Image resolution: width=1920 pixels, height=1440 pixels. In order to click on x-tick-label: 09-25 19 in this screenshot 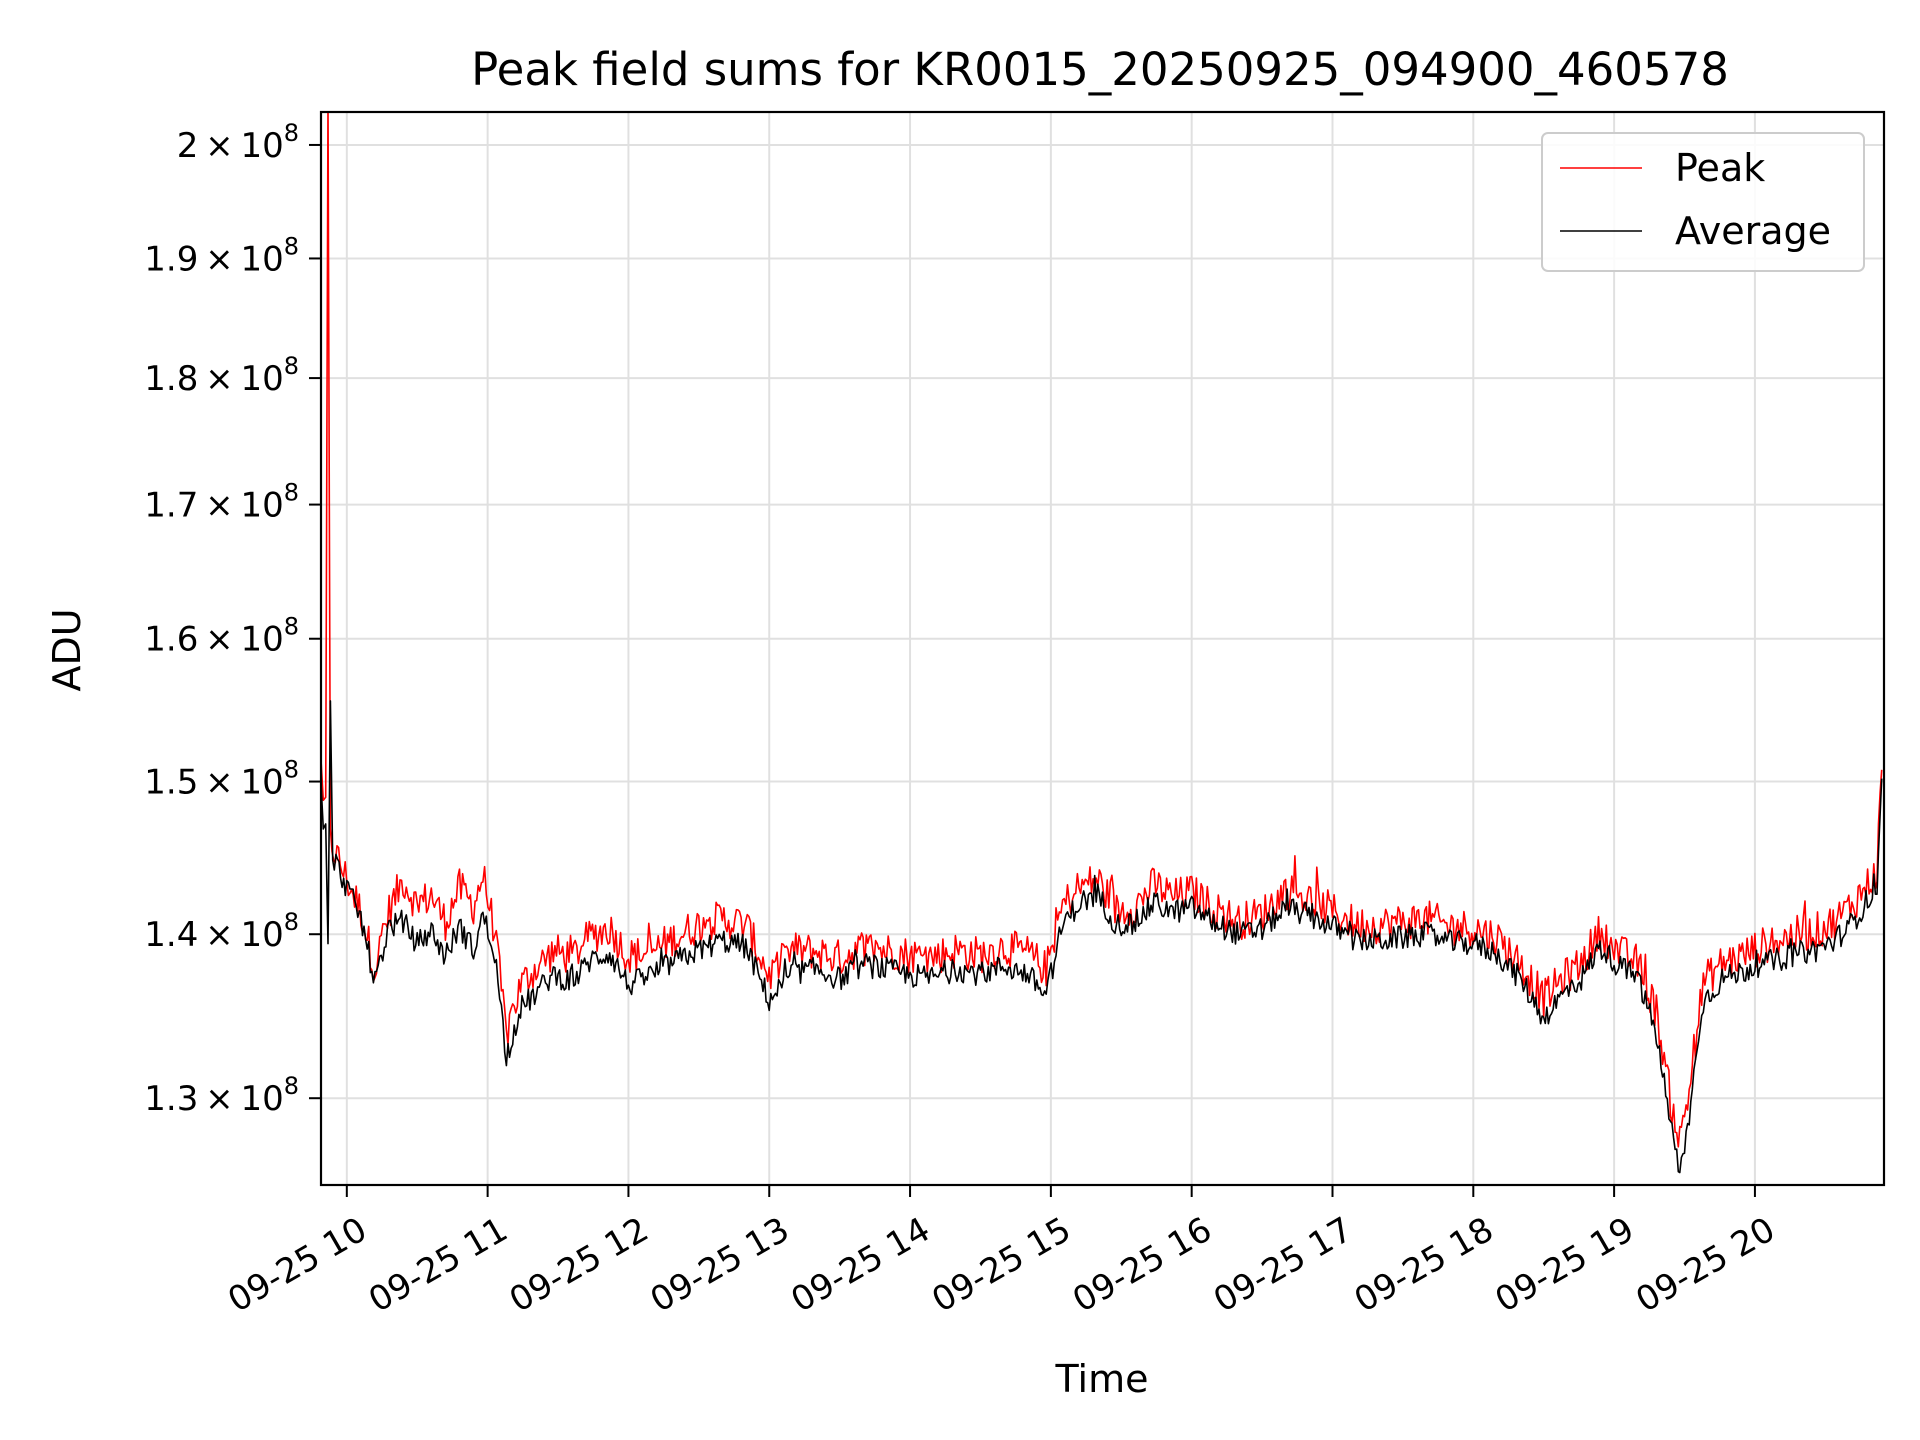, I will do `click(1565, 1265)`.